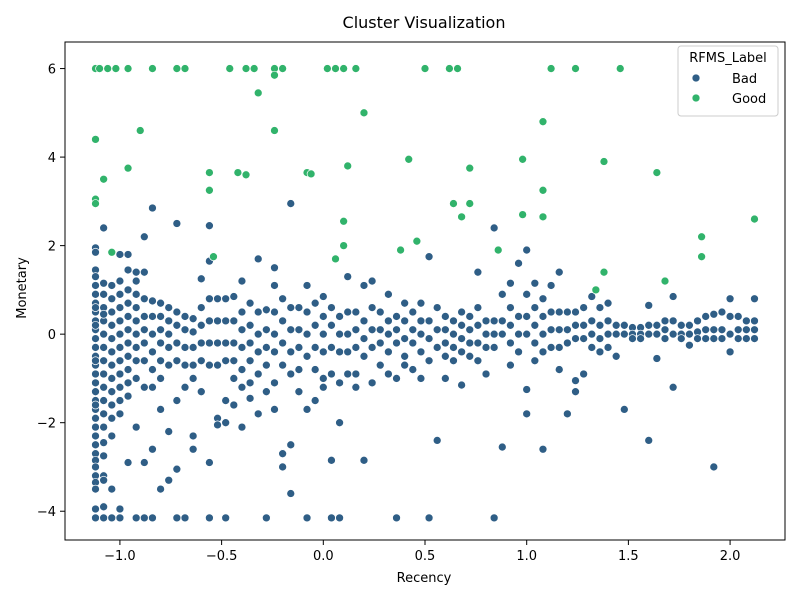  Describe the element at coordinates (323, 556) in the screenshot. I see `x-tick-label: 0.0` at that location.